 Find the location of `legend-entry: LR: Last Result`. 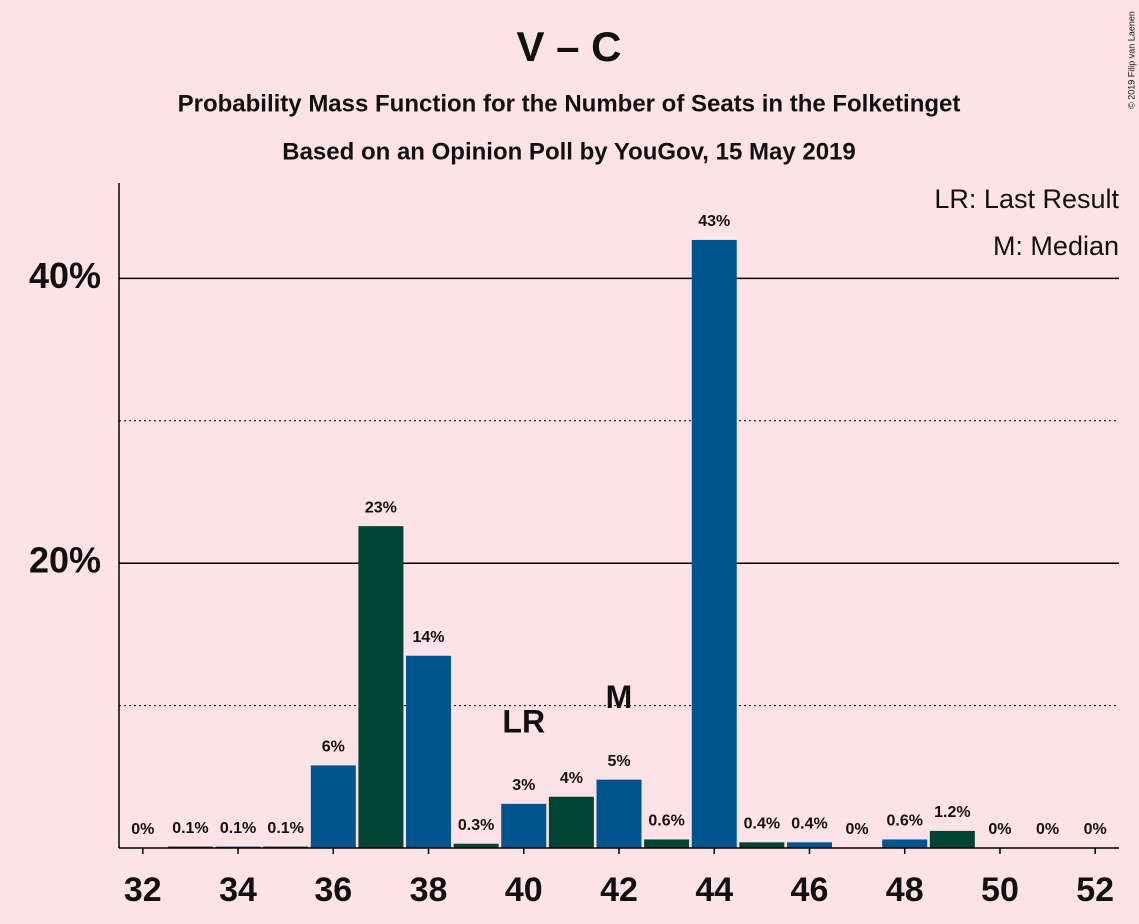

legend-entry: LR: Last Result is located at coordinates (1026, 199).